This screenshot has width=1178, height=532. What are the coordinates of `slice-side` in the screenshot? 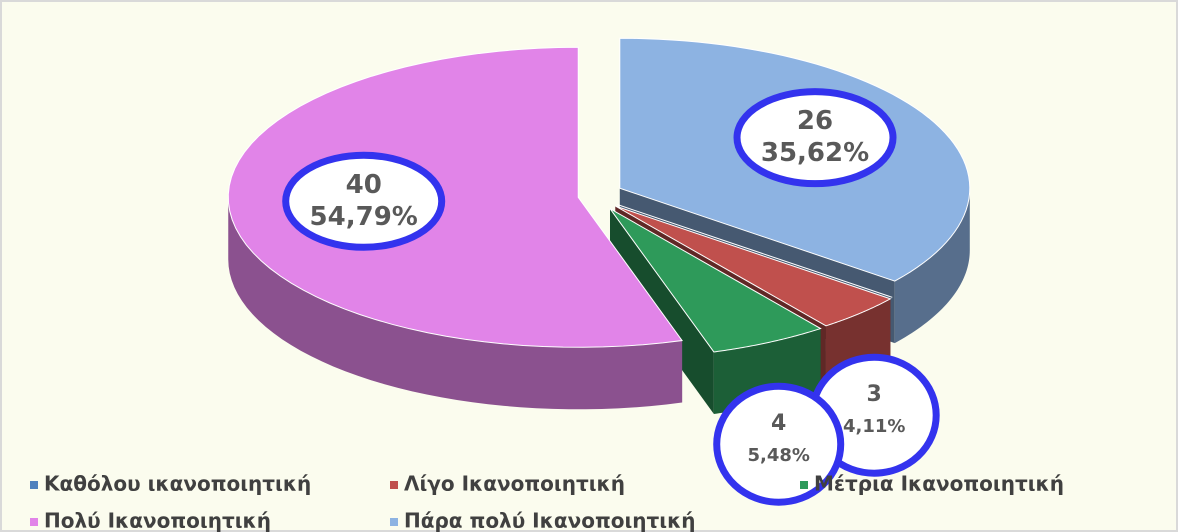 It's located at (662, 311).